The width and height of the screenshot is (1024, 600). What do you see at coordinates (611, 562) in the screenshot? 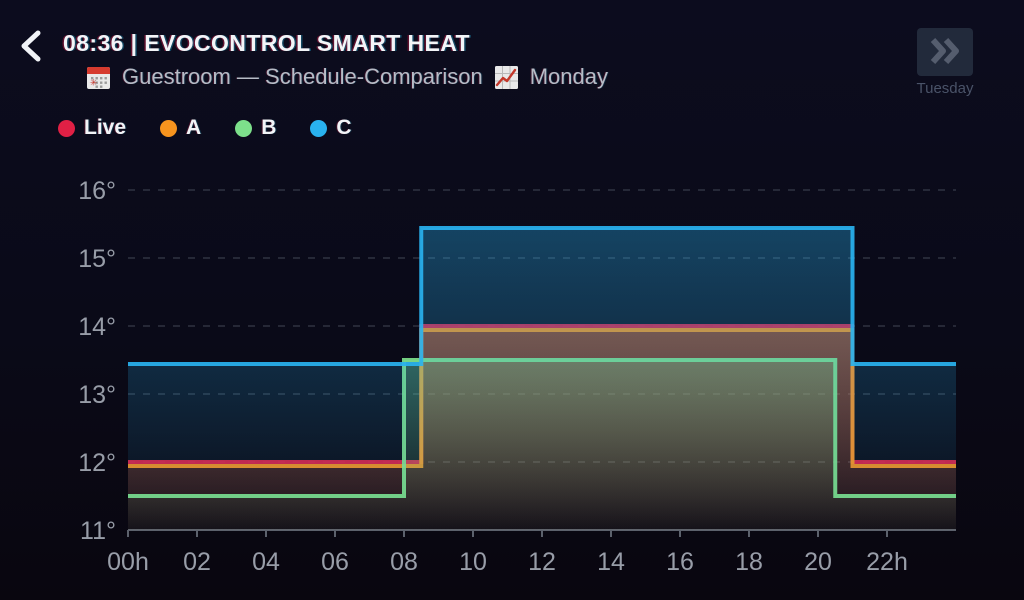
I see `svg-text: 14` at bounding box center [611, 562].